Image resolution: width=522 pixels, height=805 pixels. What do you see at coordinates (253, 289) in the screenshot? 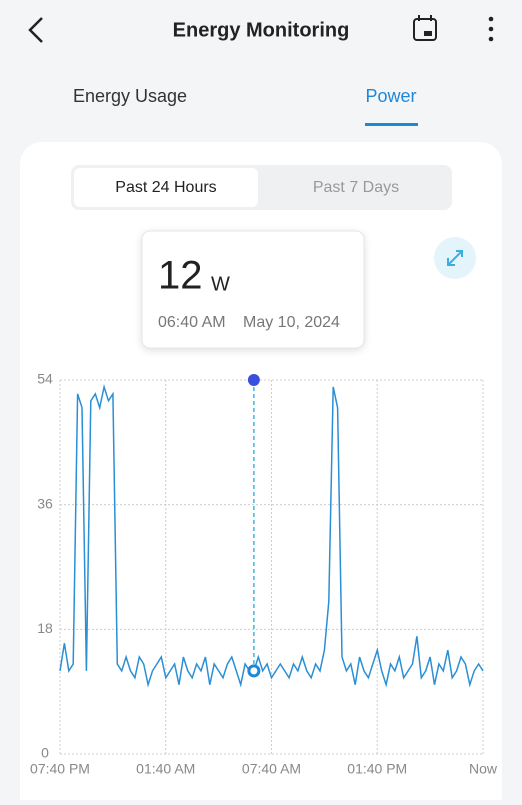
I see `tooltip-card` at bounding box center [253, 289].